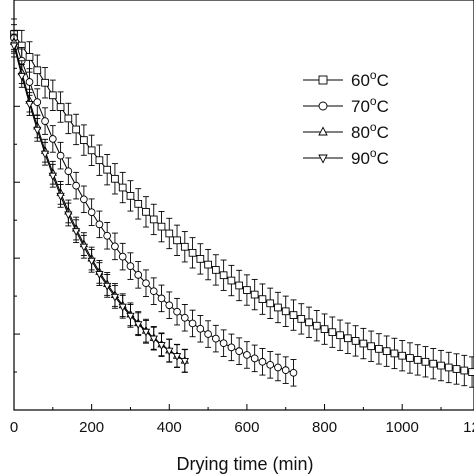  I want to click on legend-entry: 80oC, so click(346, 131).